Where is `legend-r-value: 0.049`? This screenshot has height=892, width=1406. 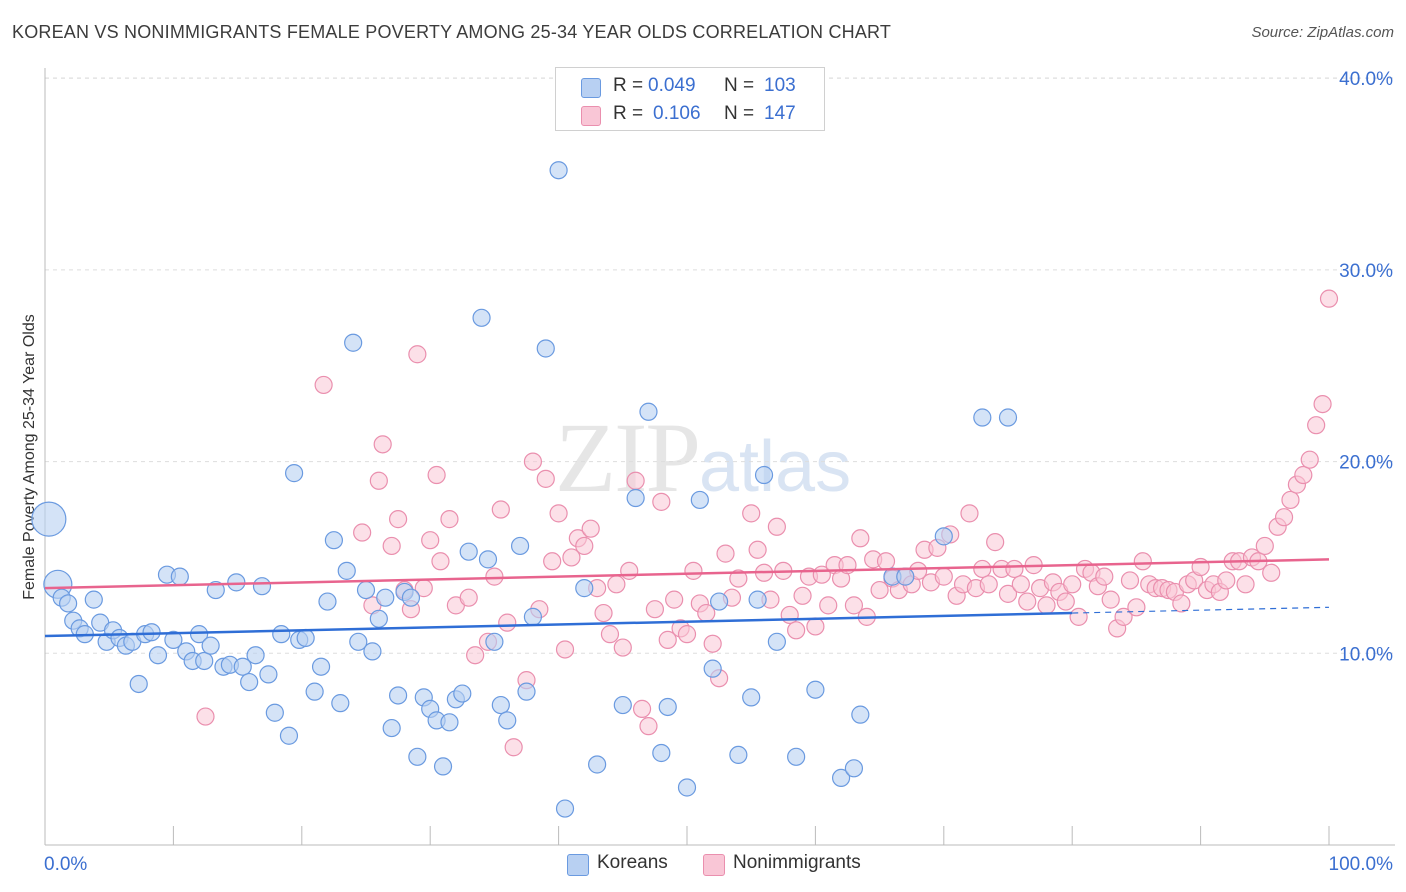
legend-r-value: 0.049 is located at coordinates (672, 85).